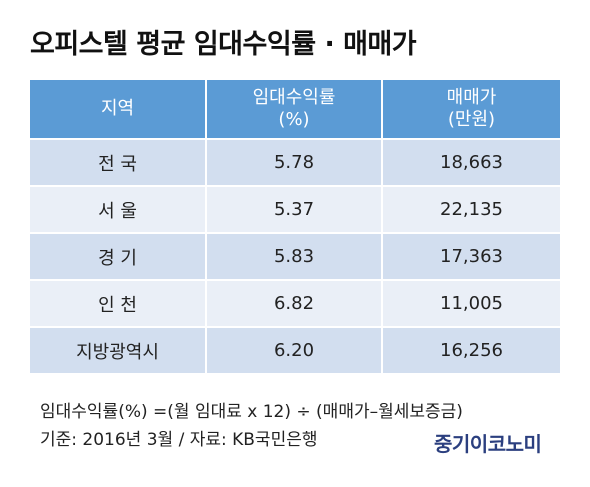  I want to click on price-cell: 11,005, so click(470, 303).